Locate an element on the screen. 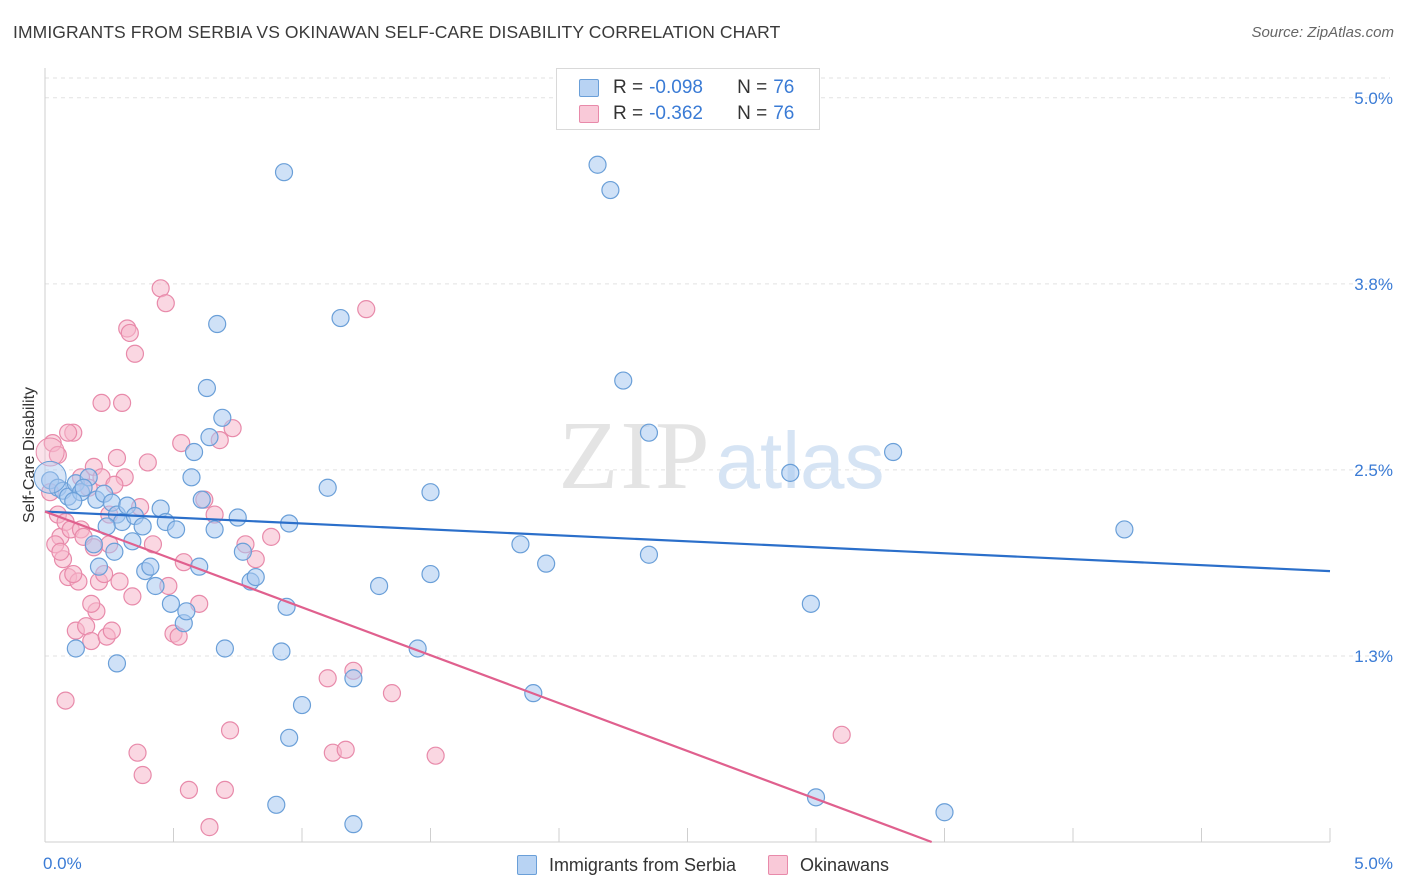 The width and height of the screenshot is (1406, 892). r-value-serbia: -0.098 is located at coordinates (676, 87).